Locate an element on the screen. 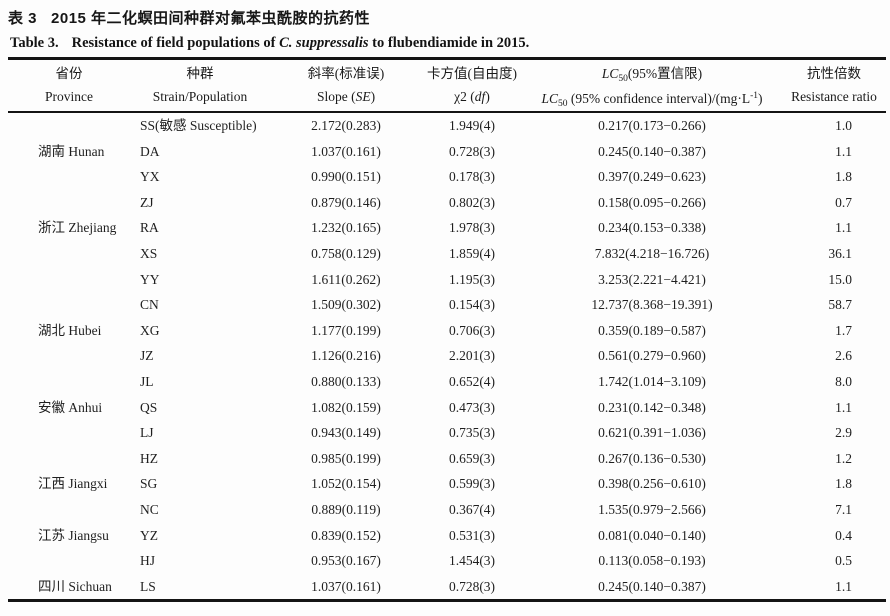  cell-resistance-ratio: 0.7 is located at coordinates (843, 202).